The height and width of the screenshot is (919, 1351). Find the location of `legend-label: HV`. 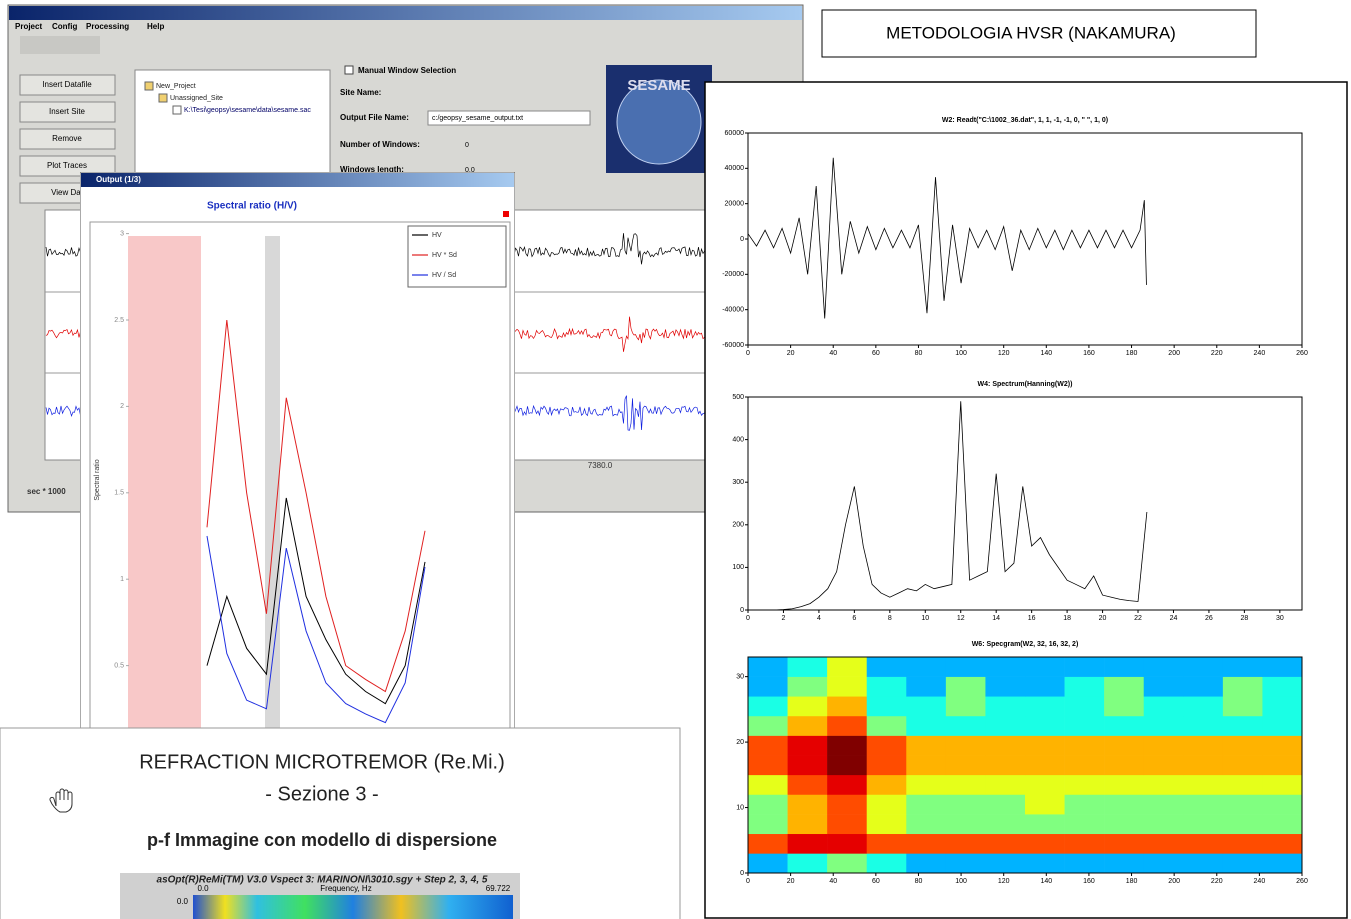

legend-label: HV is located at coordinates (437, 235).